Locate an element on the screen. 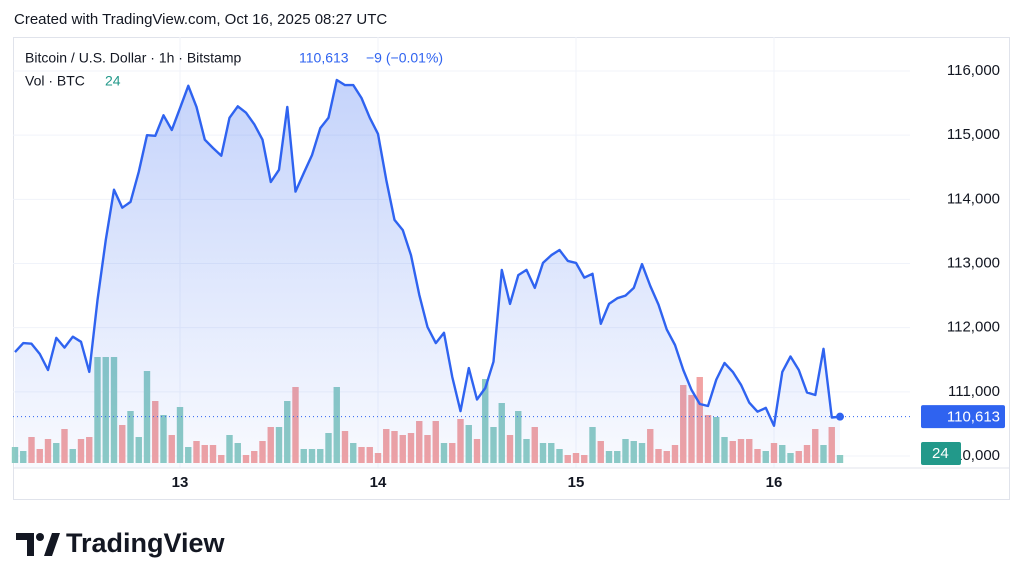 The height and width of the screenshot is (584, 1024). chart-title: Bitcoin / U.S. Dollar · 1h · Bitstamp is located at coordinates (133, 58).